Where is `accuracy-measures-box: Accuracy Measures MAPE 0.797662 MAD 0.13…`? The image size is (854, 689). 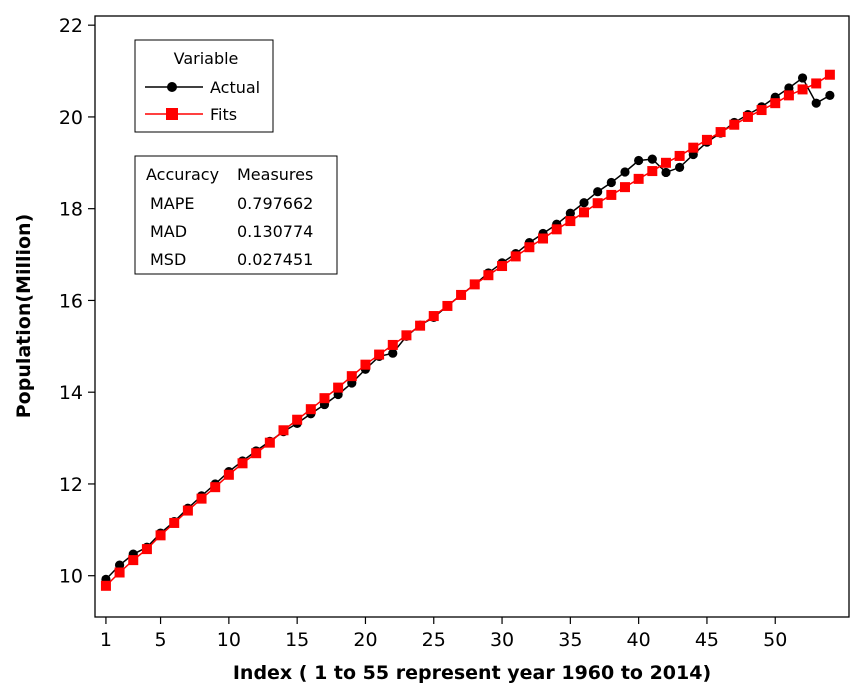 accuracy-measures-box: Accuracy Measures MAPE 0.797662 MAD 0.13… is located at coordinates (236, 215).